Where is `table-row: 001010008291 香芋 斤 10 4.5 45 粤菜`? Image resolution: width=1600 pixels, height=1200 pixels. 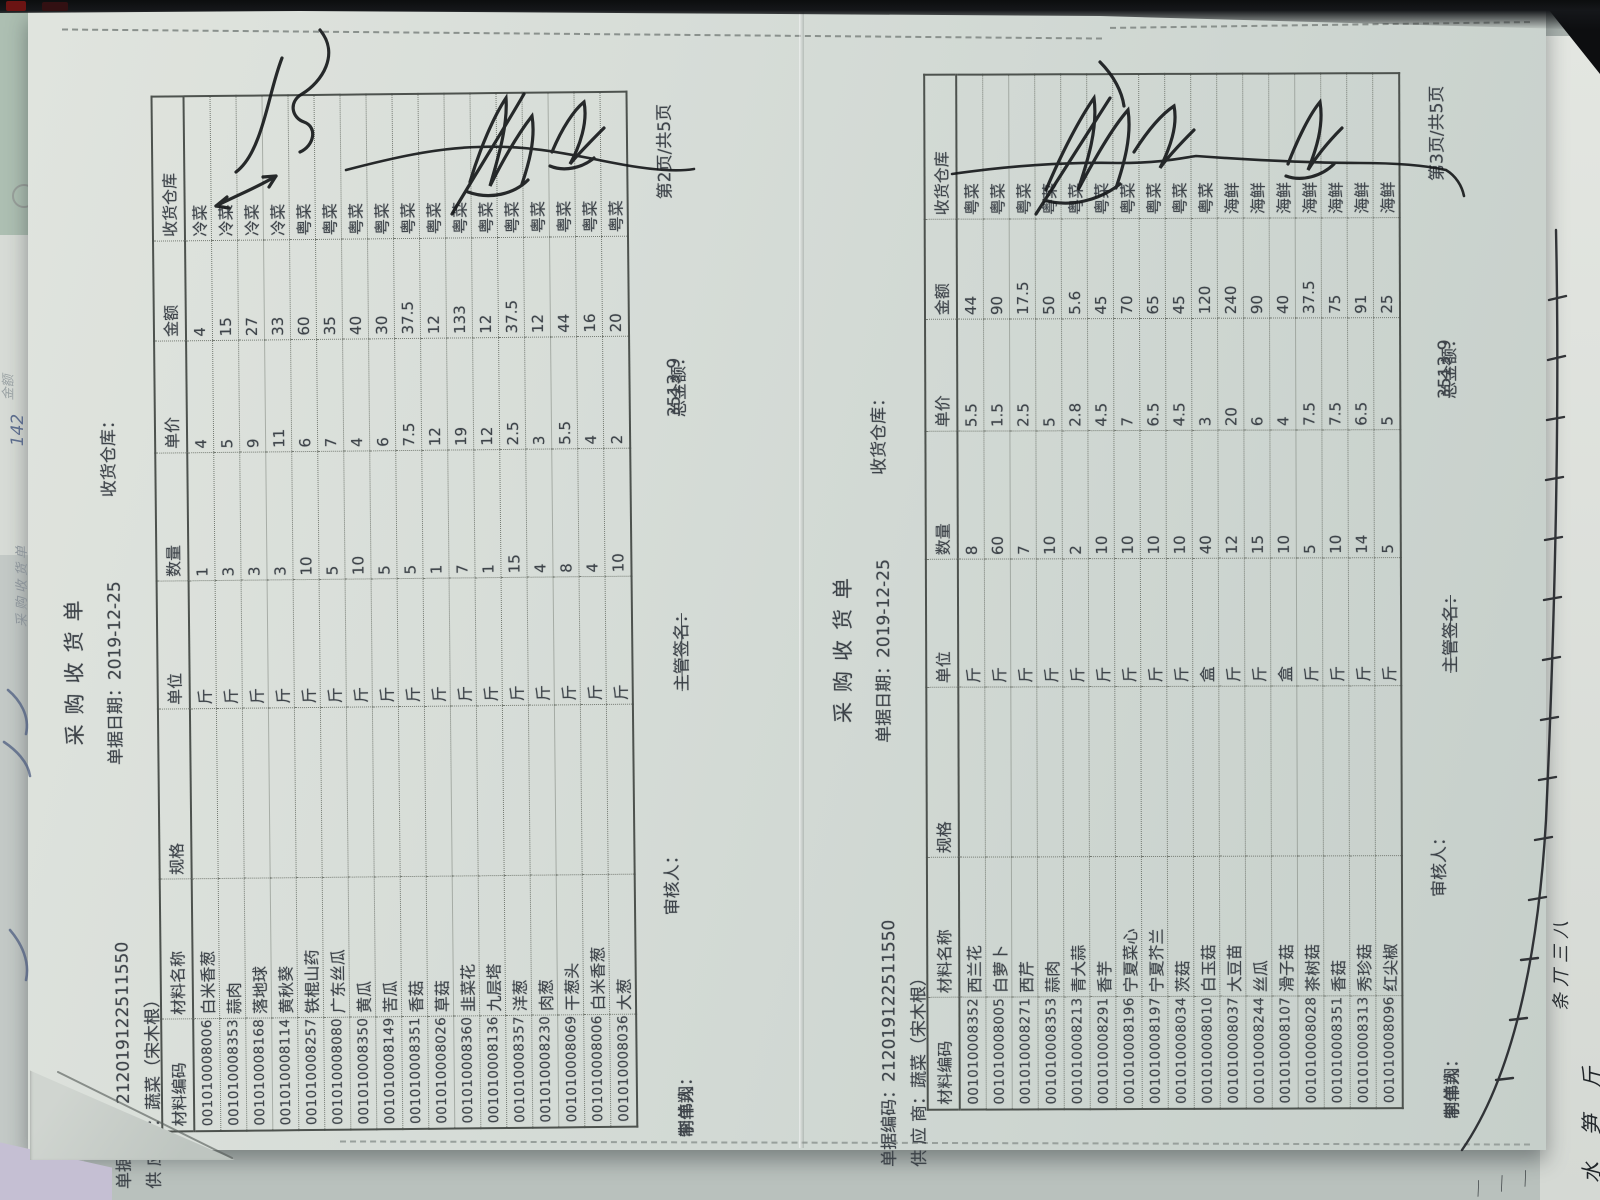 table-row: 001010008291 香芋 斤 10 4.5 45 粤菜 is located at coordinates (1101, 592).